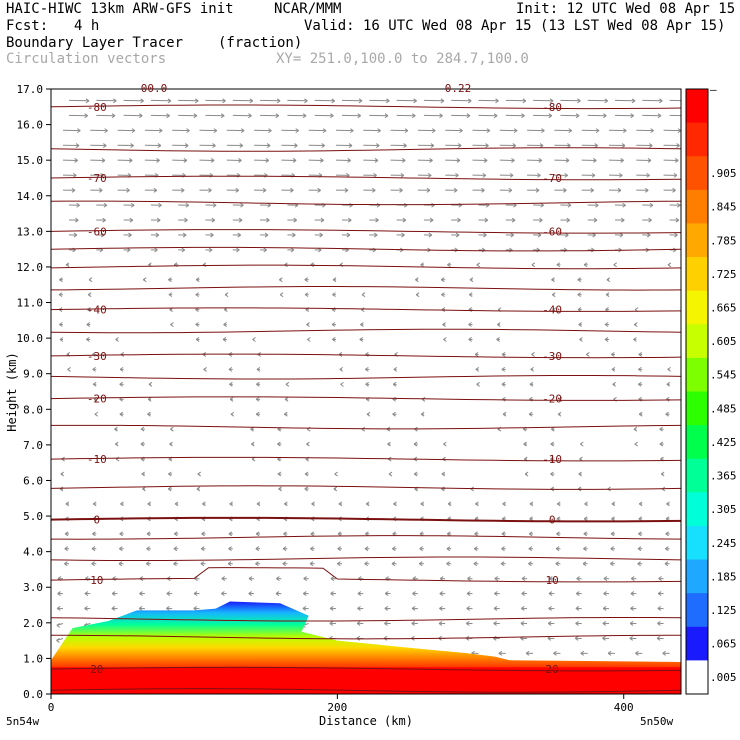 This screenshot has height=740, width=740. Describe the element at coordinates (120, 9) in the screenshot. I see `model-title: HAIC-HIWC 13km ARW-GFS init` at that location.